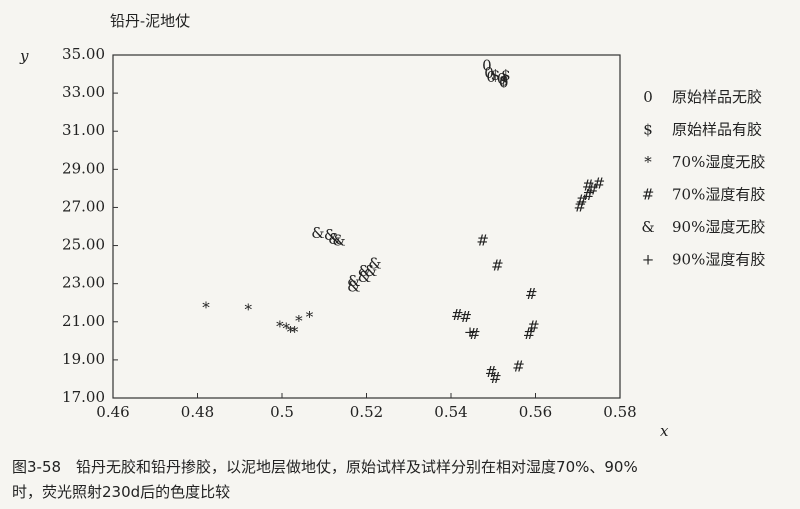 This screenshot has width=800, height=509. What do you see at coordinates (83, 92) in the screenshot?
I see `y-tick-label: 33.00` at bounding box center [83, 92].